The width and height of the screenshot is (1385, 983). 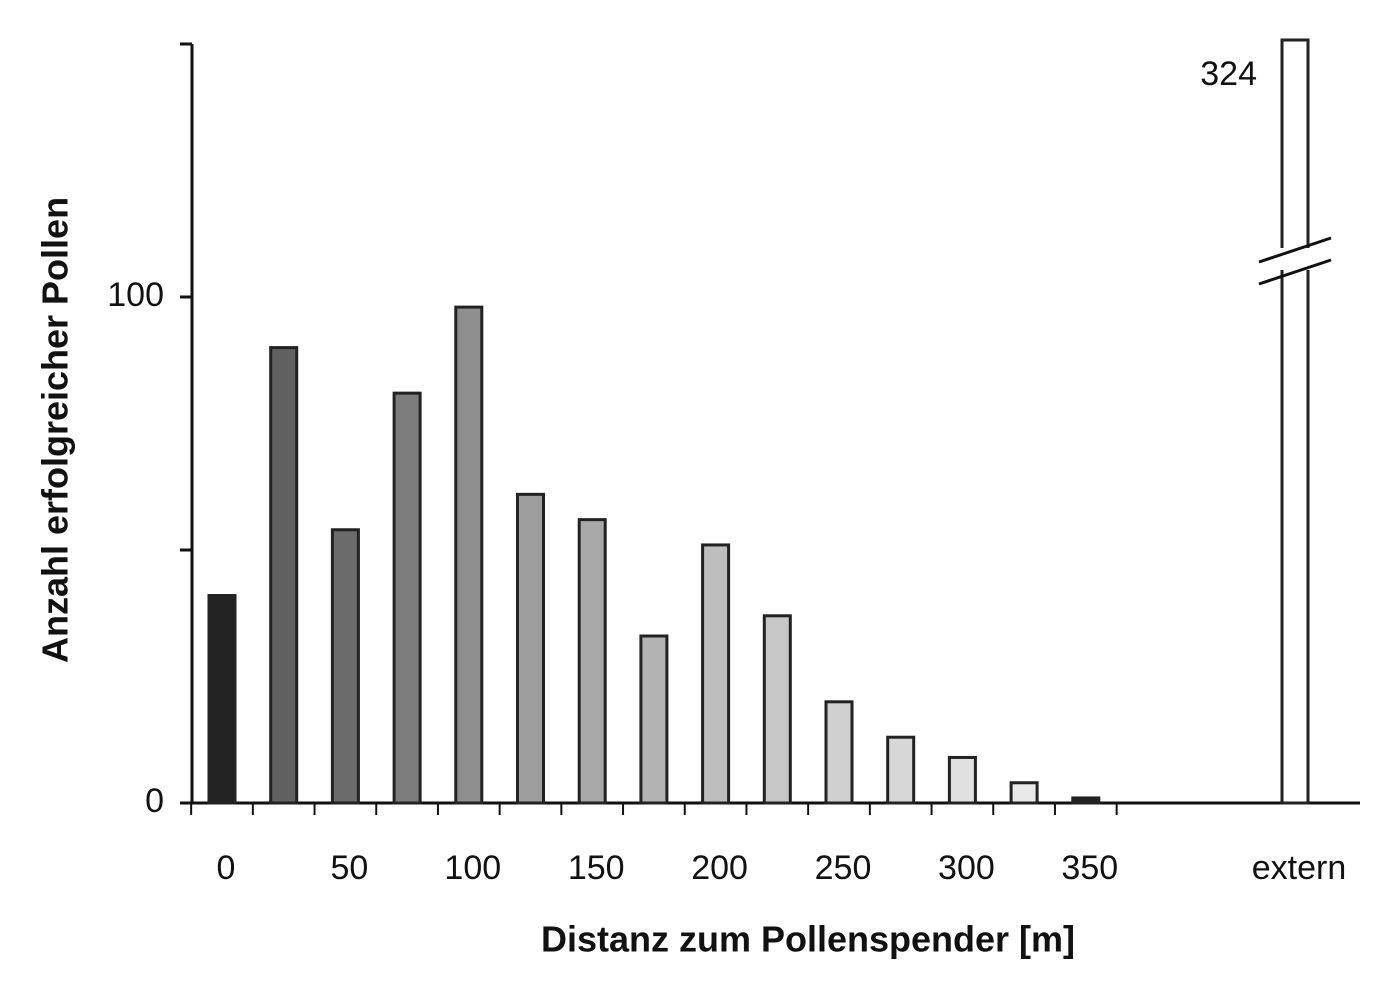 What do you see at coordinates (719, 868) in the screenshot?
I see `x-tick-label: 200` at bounding box center [719, 868].